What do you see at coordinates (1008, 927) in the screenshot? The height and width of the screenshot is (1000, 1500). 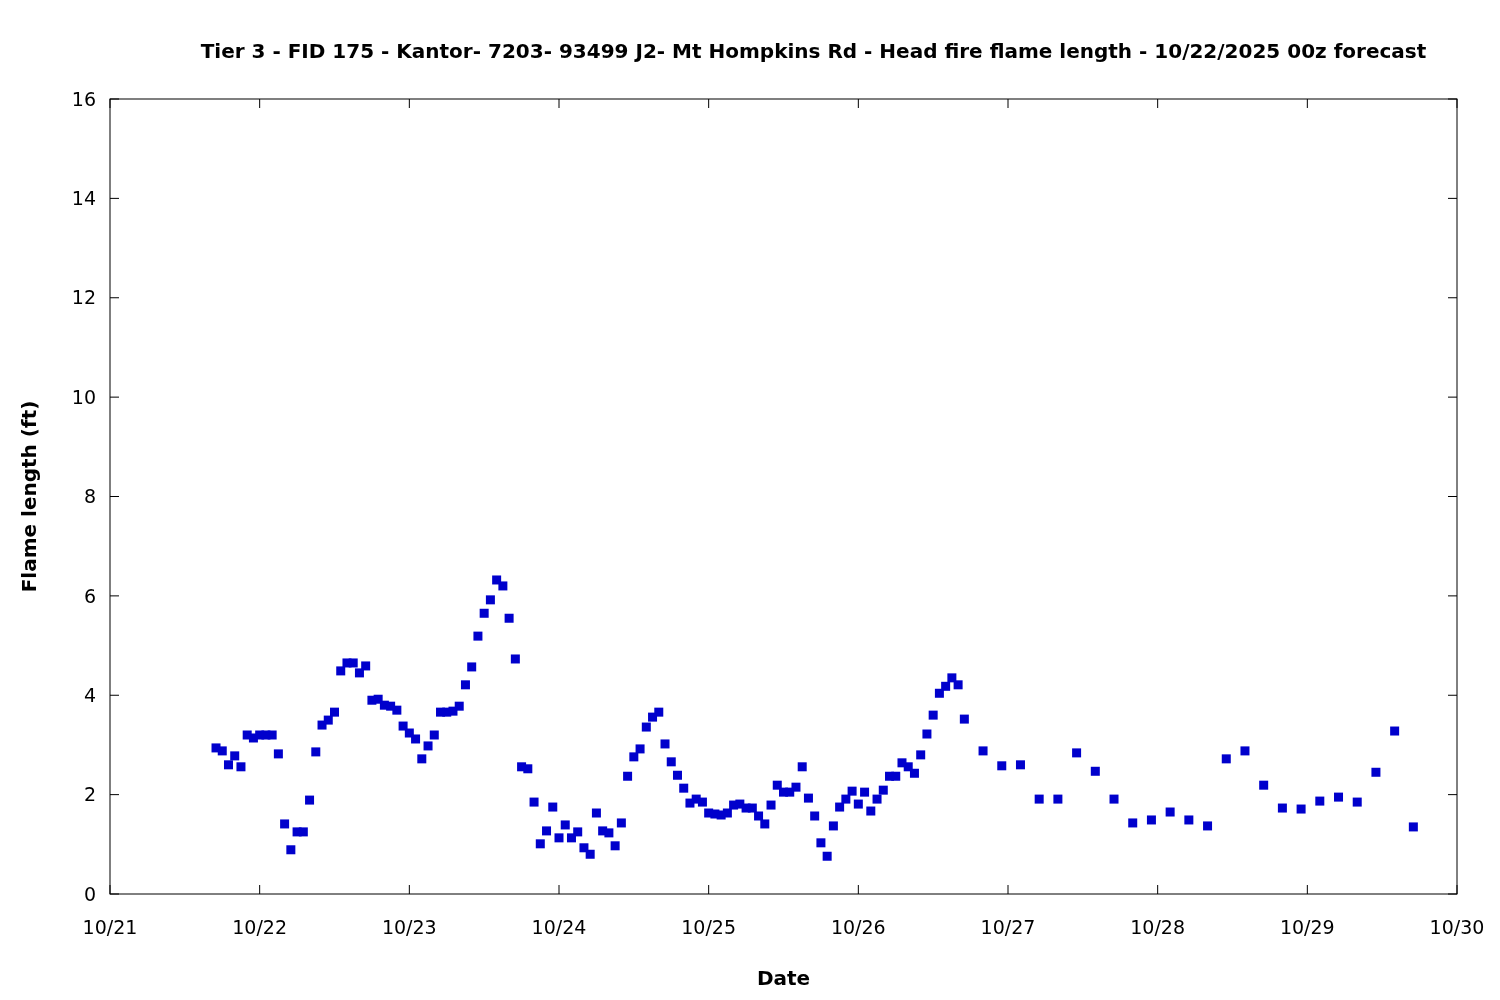 I see `x-tick-label: 10/27` at bounding box center [1008, 927].